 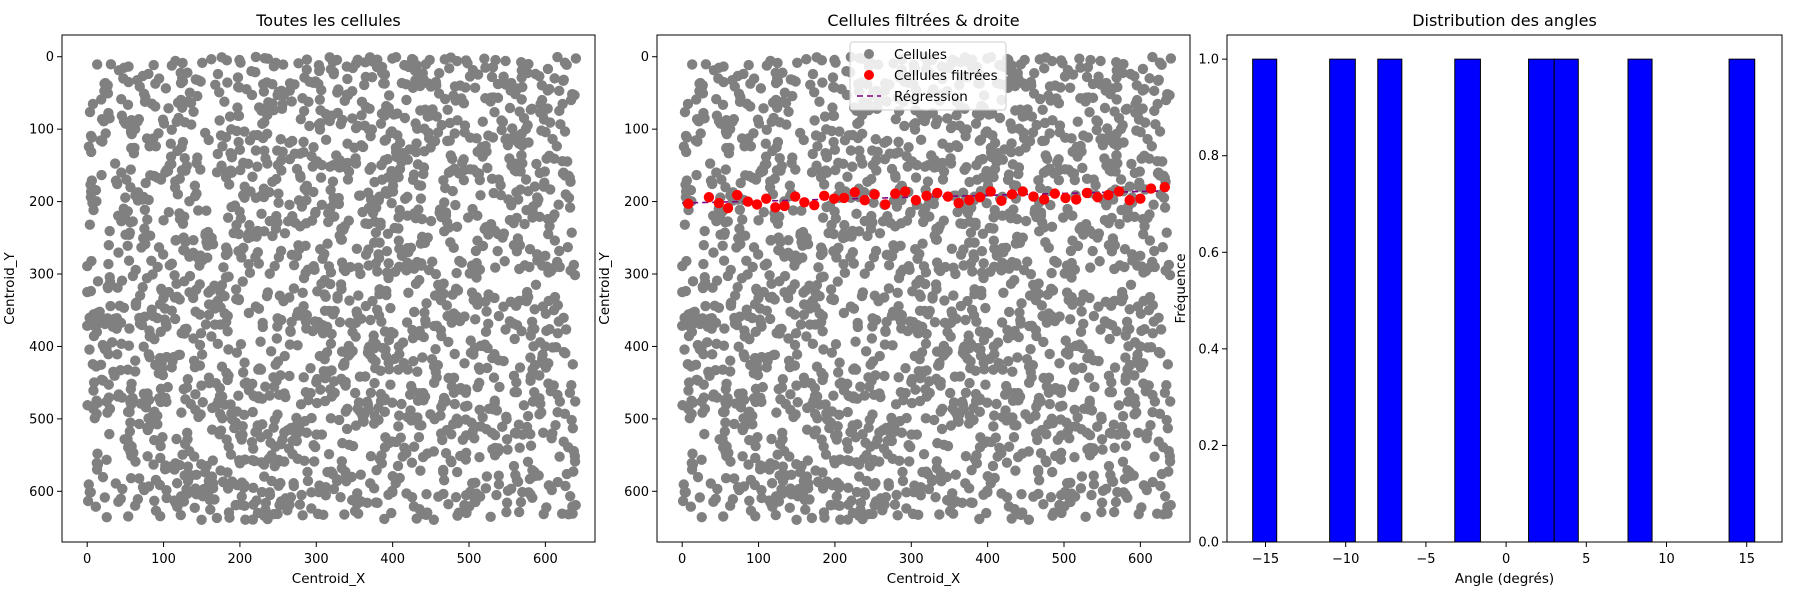 What do you see at coordinates (905, 191) in the screenshot?
I see `filtered-cell-point` at bounding box center [905, 191].